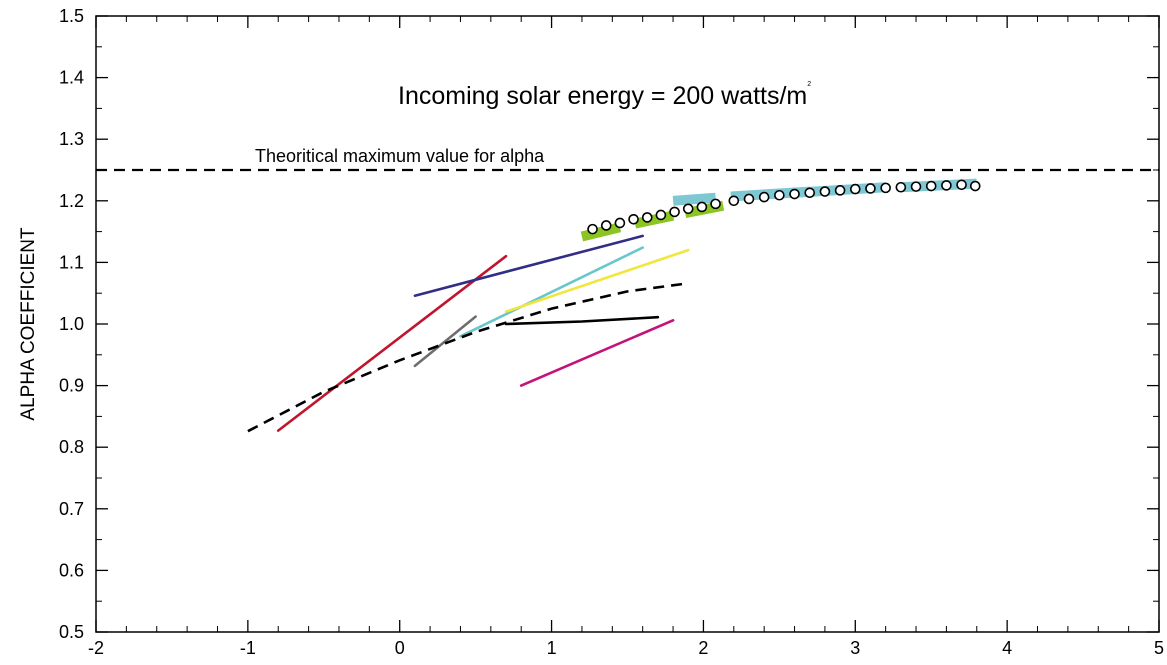  Describe the element at coordinates (809, 84) in the screenshot. I see `chart-title-superscript: 2` at that location.